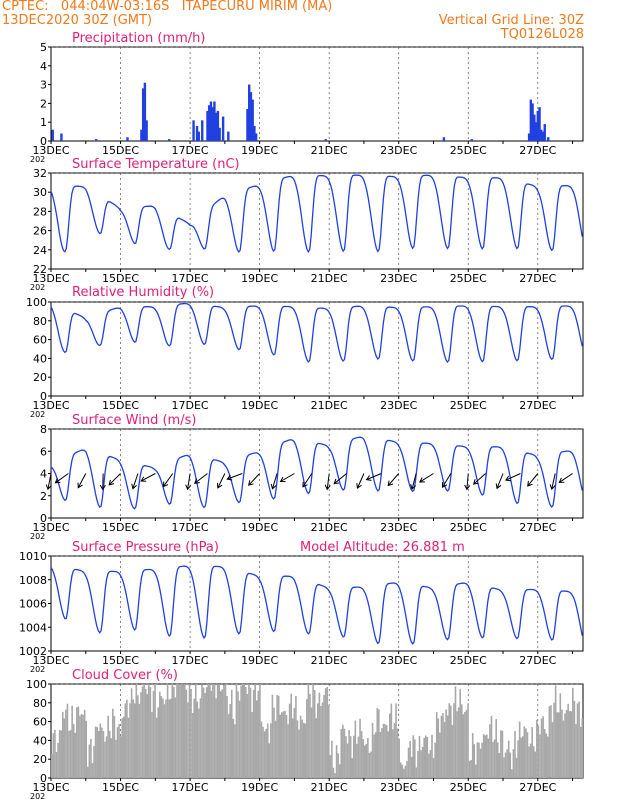 Image resolution: width=618 pixels, height=800 pixels. I want to click on header-grid-line: Vertical Grid Line: 30Z, so click(511, 20).